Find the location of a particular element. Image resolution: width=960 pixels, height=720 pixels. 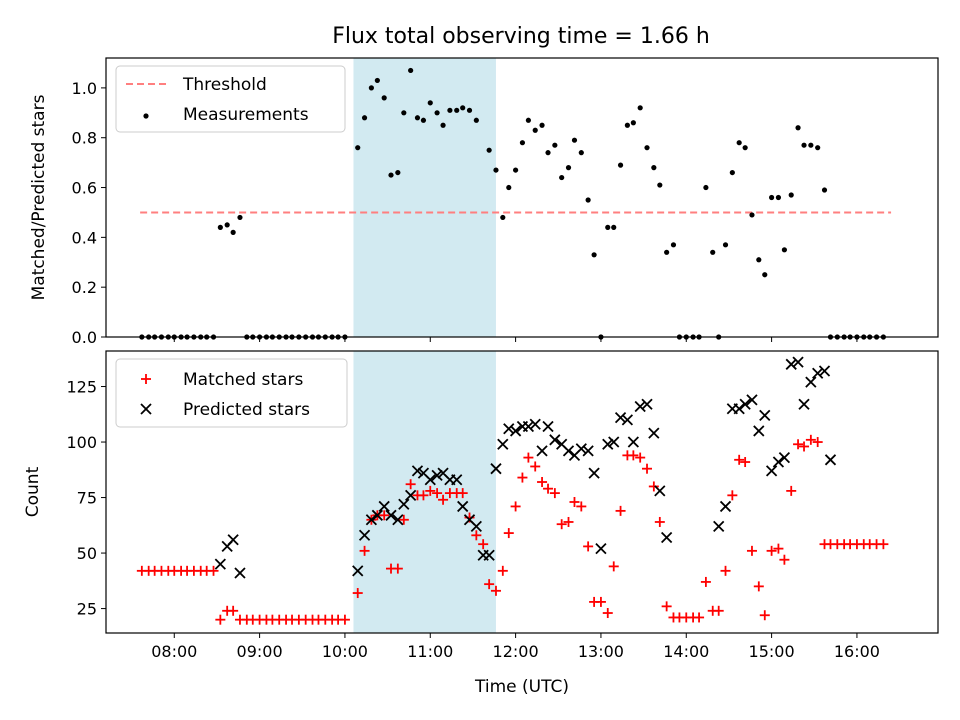

legend-plus-marker is located at coordinates (146, 379).